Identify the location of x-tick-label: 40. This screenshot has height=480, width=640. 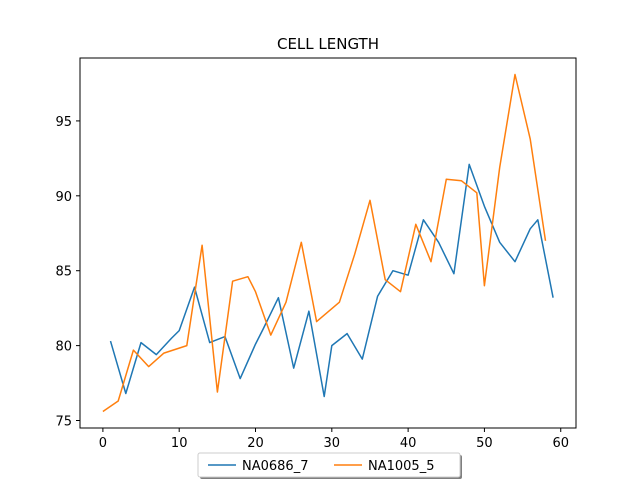
(408, 443).